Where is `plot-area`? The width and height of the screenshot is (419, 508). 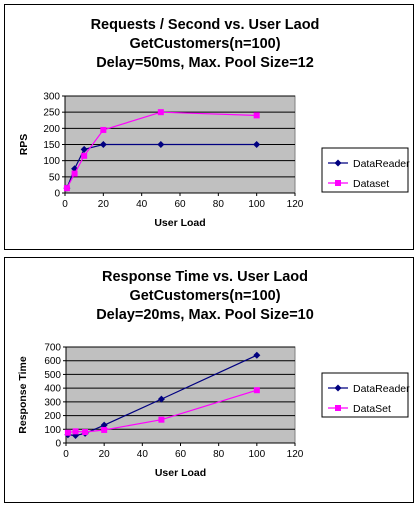
plot-area is located at coordinates (180, 395).